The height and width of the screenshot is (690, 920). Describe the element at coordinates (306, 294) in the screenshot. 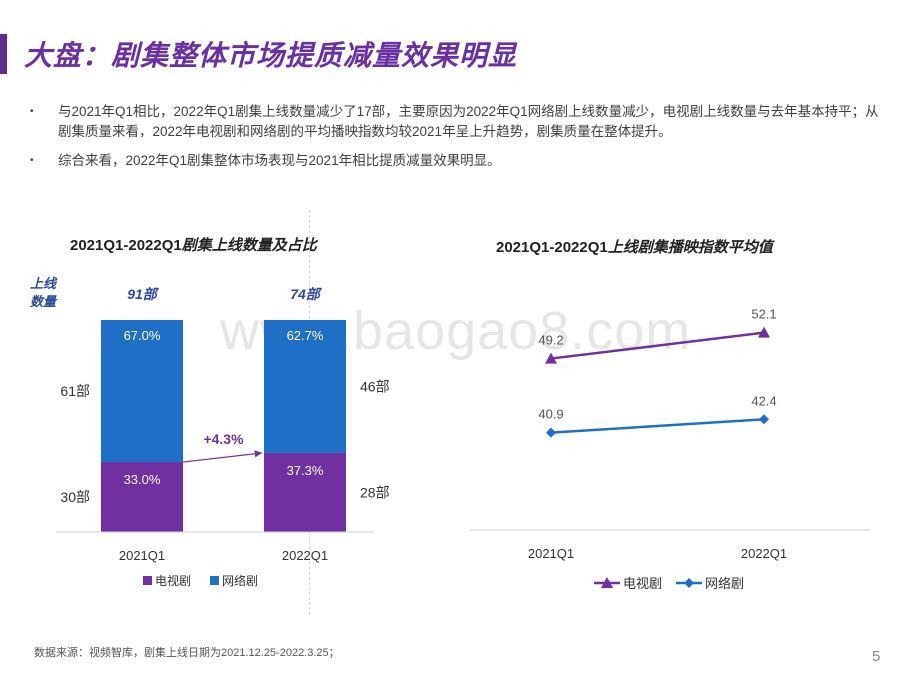

I see `bar-total-label: 74部` at that location.